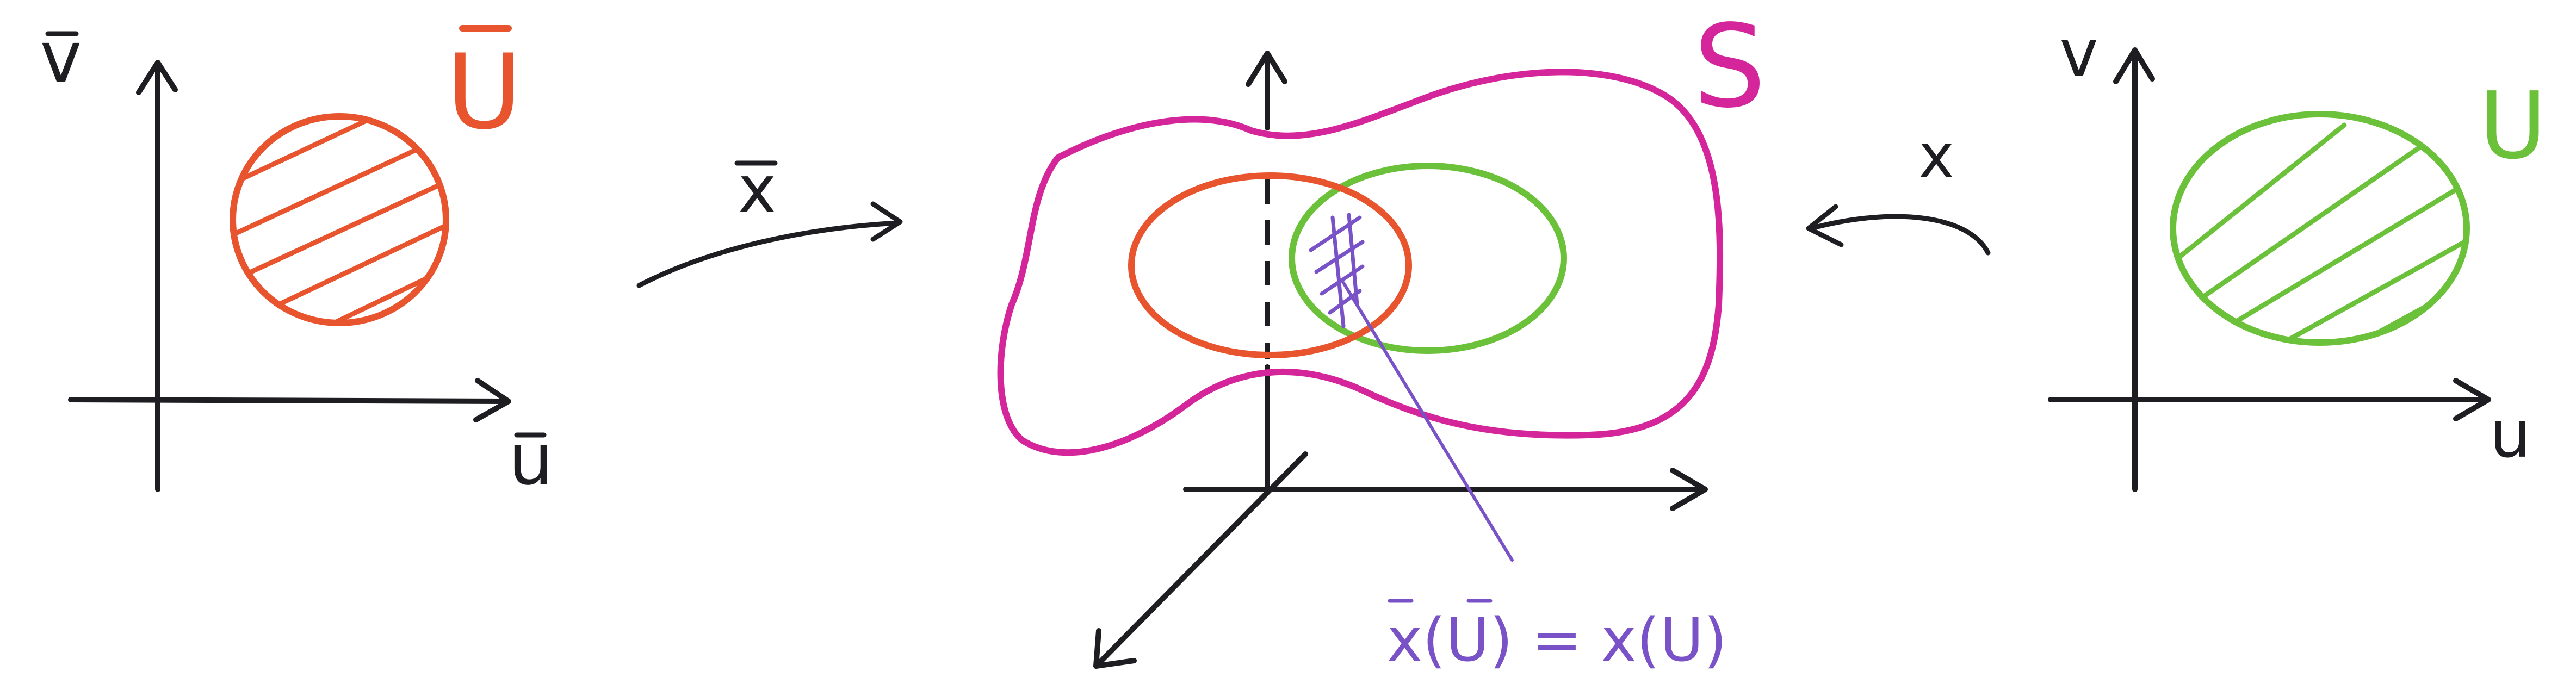 The image size is (2576, 696). What do you see at coordinates (1202, 558) in the screenshot?
I see `center-x-axis` at bounding box center [1202, 558].